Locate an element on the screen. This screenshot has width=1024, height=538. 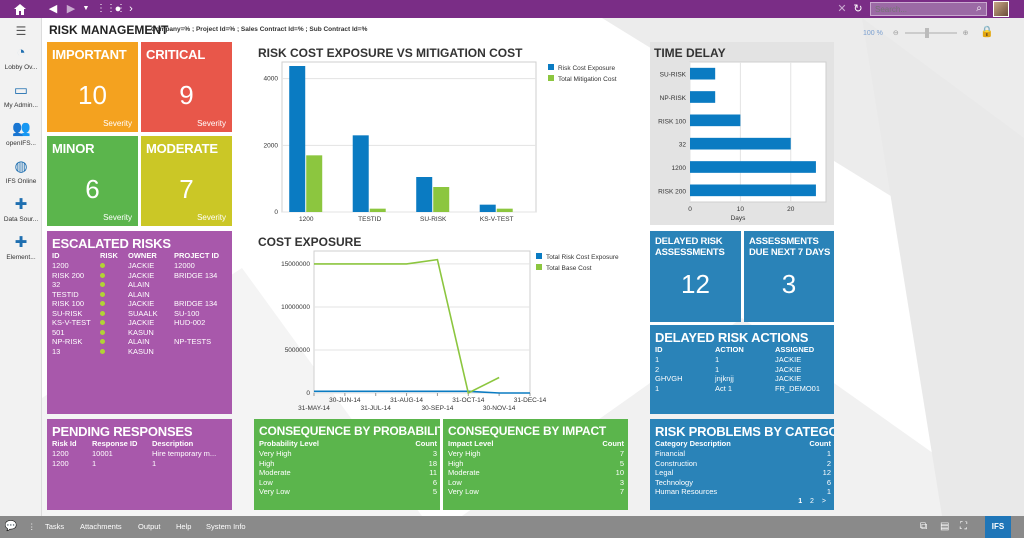
nav-next-icon: › is located at coordinates (131, 9).